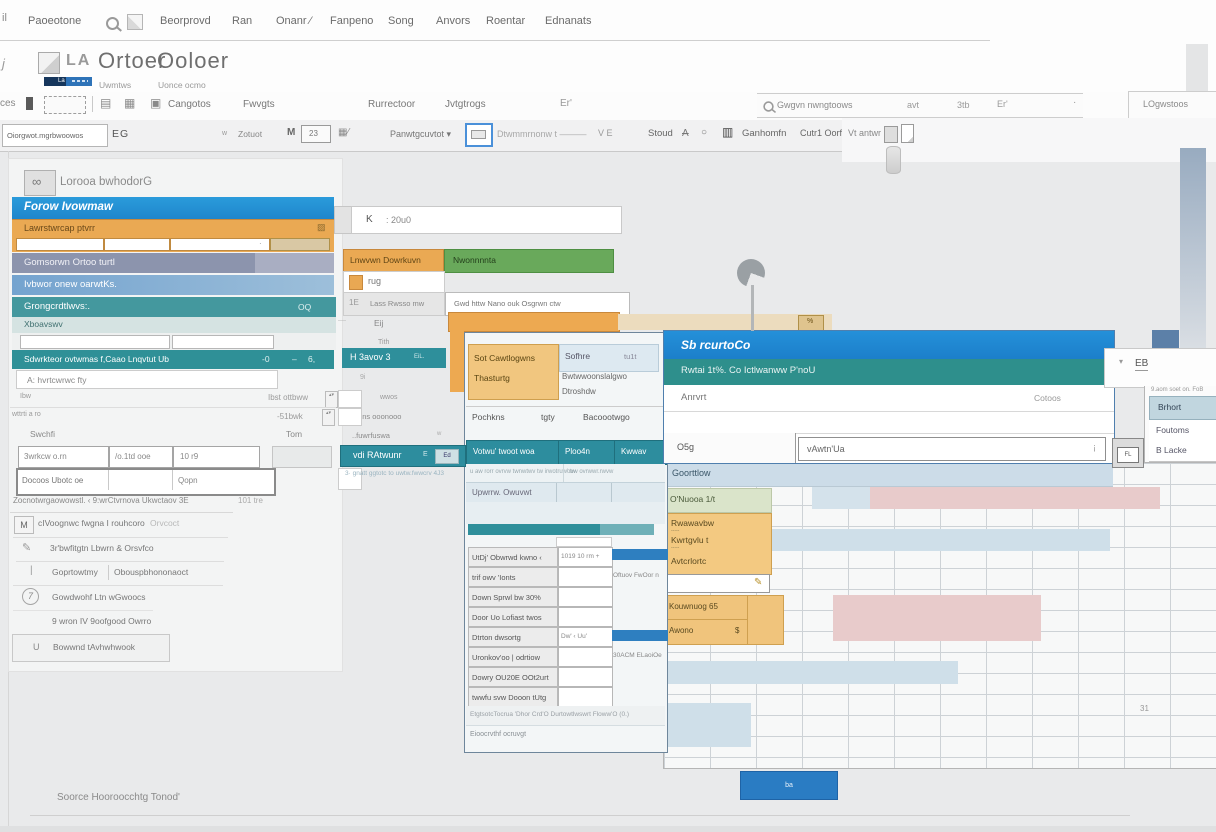  What do you see at coordinates (392, 104) in the screenshot?
I see `findbar-item-2: Rurrectoor` at bounding box center [392, 104].